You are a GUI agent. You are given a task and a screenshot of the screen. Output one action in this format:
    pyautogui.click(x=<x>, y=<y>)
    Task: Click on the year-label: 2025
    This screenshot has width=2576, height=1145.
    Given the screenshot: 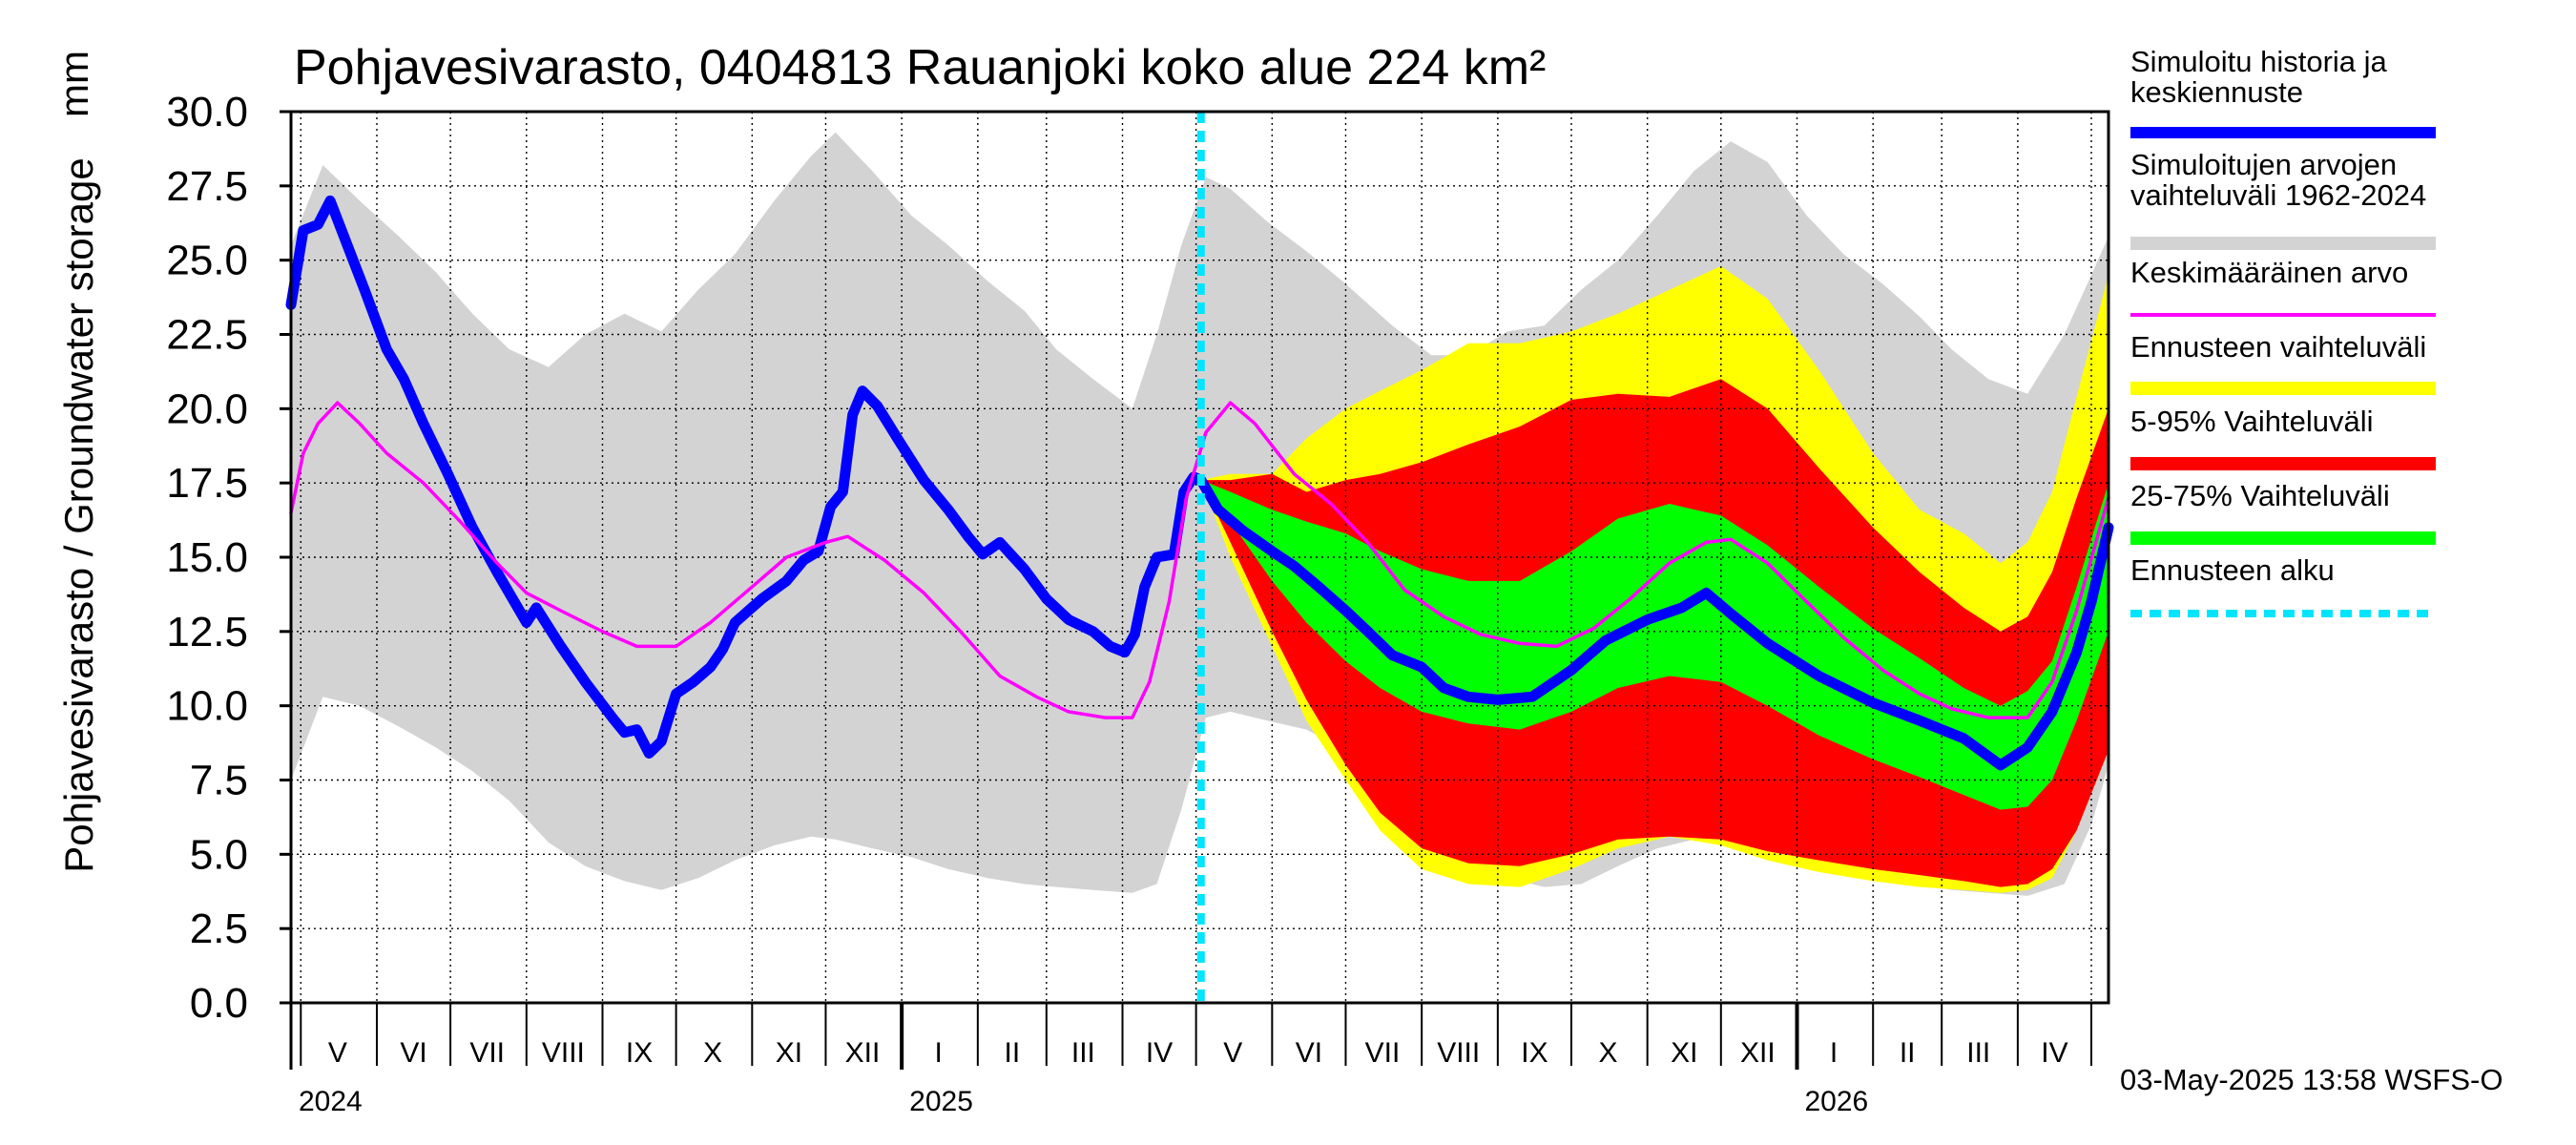 What is the action you would take?
    pyautogui.click(x=941, y=1101)
    